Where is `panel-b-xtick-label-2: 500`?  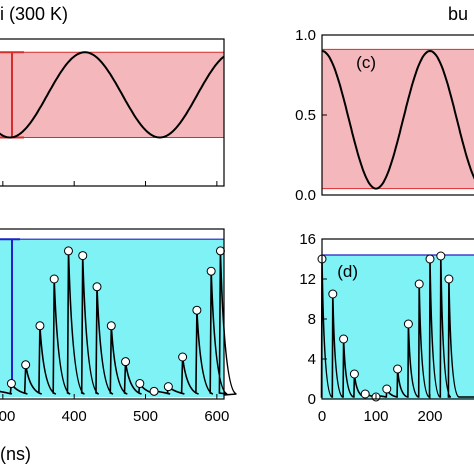
panel-b-xtick-label-2: 500 is located at coordinates (145, 416).